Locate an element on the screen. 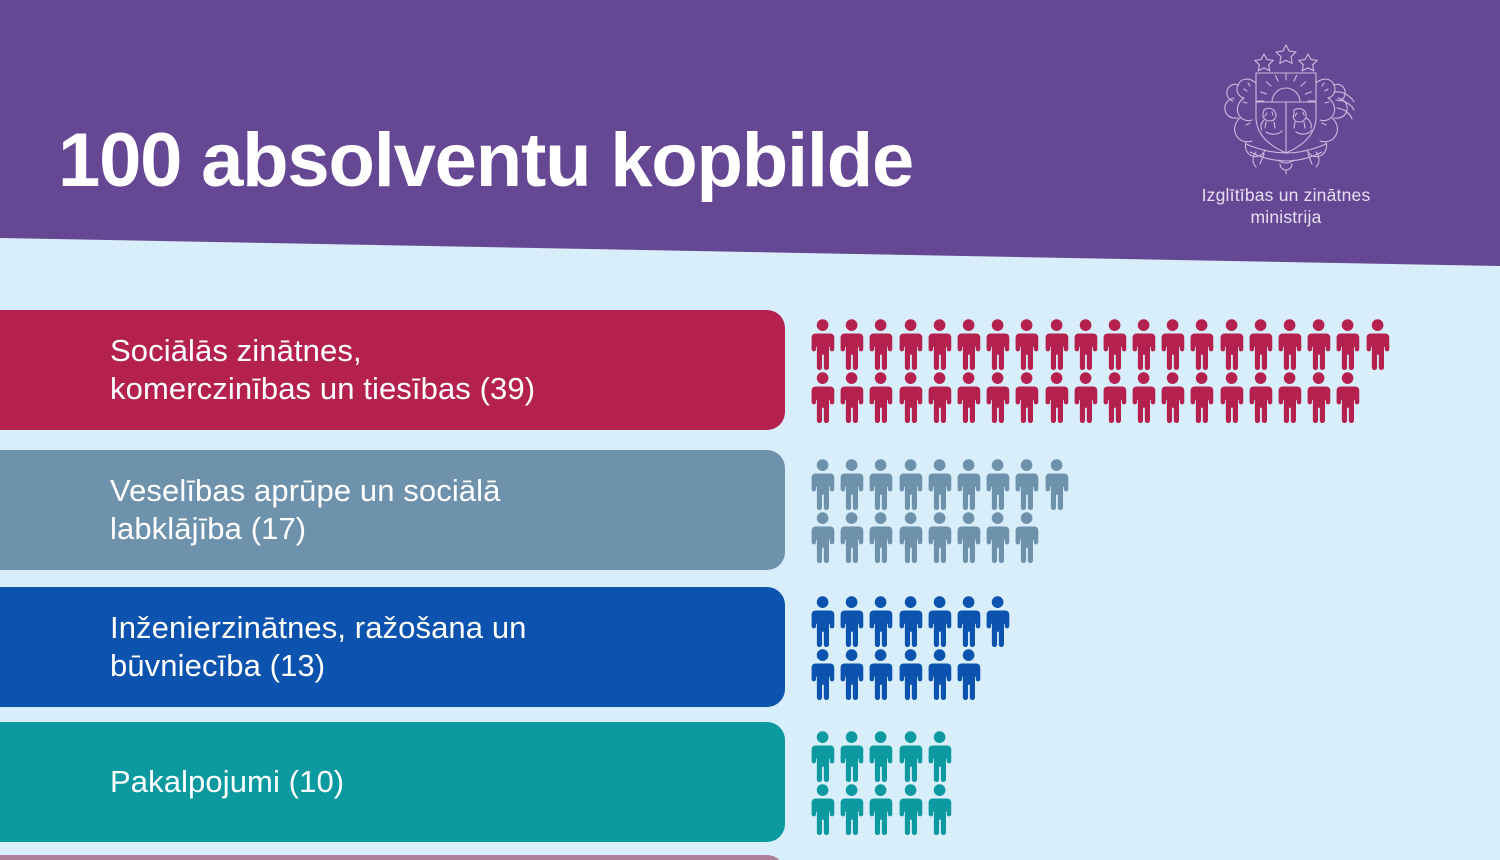  category-label-line2: būvniecība (13) is located at coordinates (218, 665).